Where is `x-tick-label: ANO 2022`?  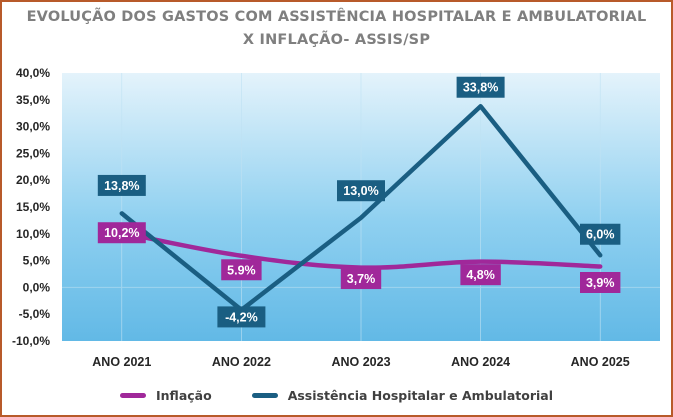 x-tick-label: ANO 2022 is located at coordinates (241, 362).